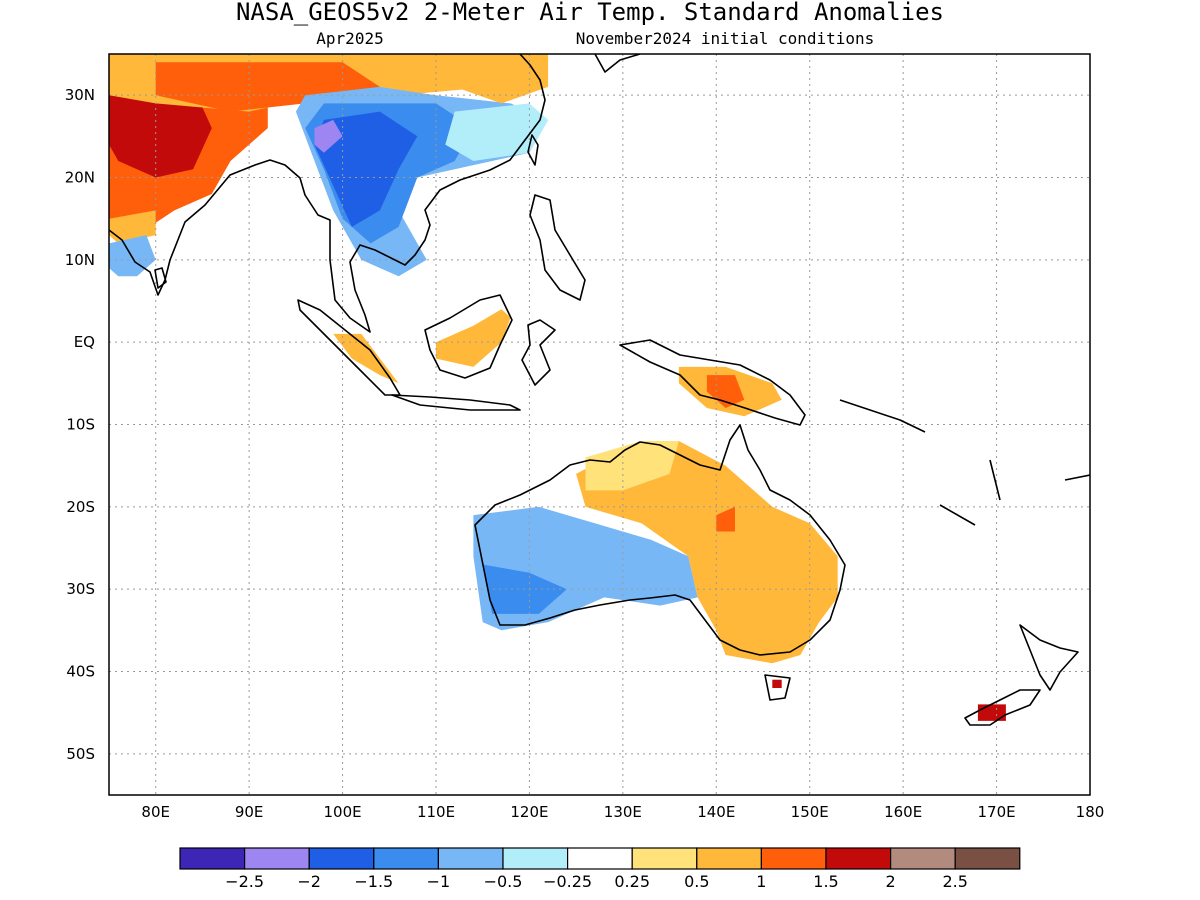 This screenshot has height=900, width=1200. I want to click on lat-tick-label: EQ, so click(84, 342).